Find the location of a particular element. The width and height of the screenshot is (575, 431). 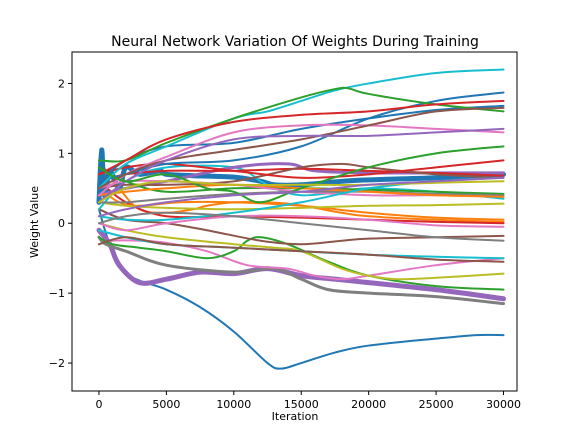

series-line-w32 is located at coordinates (301, 174).